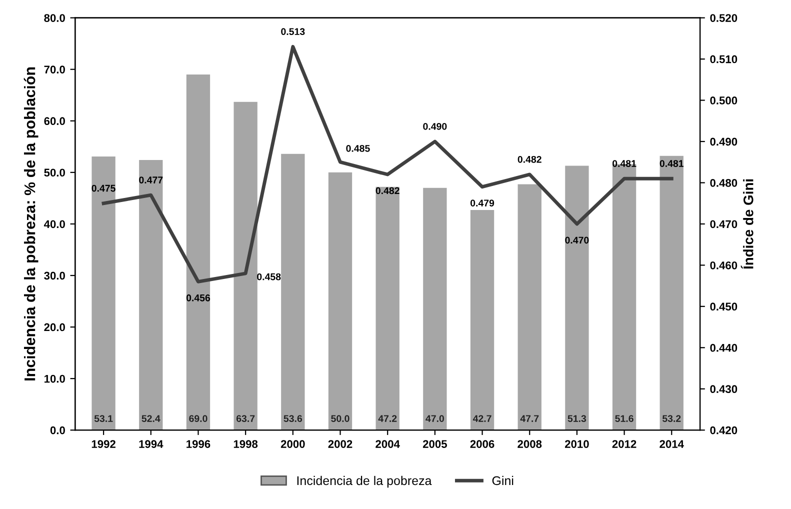  Describe the element at coordinates (151, 418) in the screenshot. I see `data-label: 52.4` at that location.